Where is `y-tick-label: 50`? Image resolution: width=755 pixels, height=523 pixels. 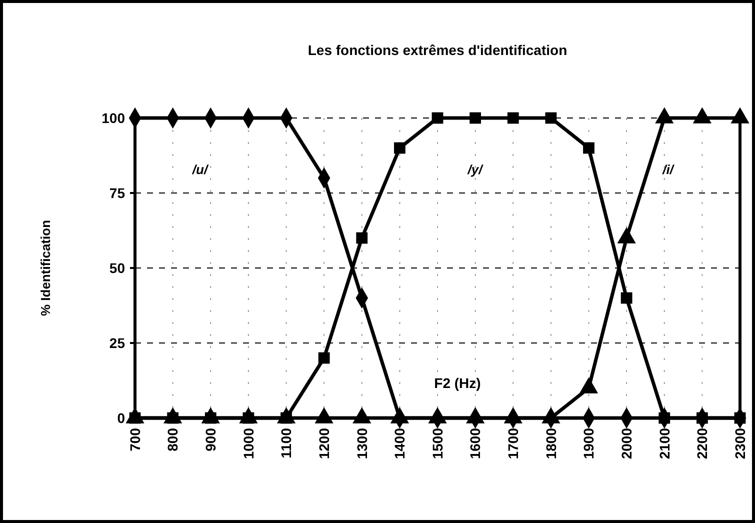
y-tick-label: 50 is located at coordinates (117, 268).